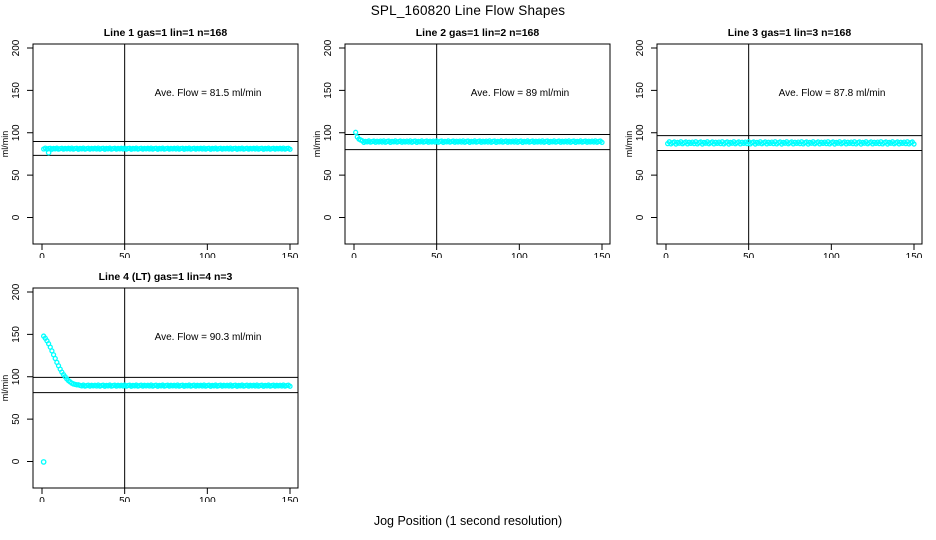  Describe the element at coordinates (166, 33) in the screenshot. I see `panel-title: Line 1 gas=1 lin=1 n=168` at that location.